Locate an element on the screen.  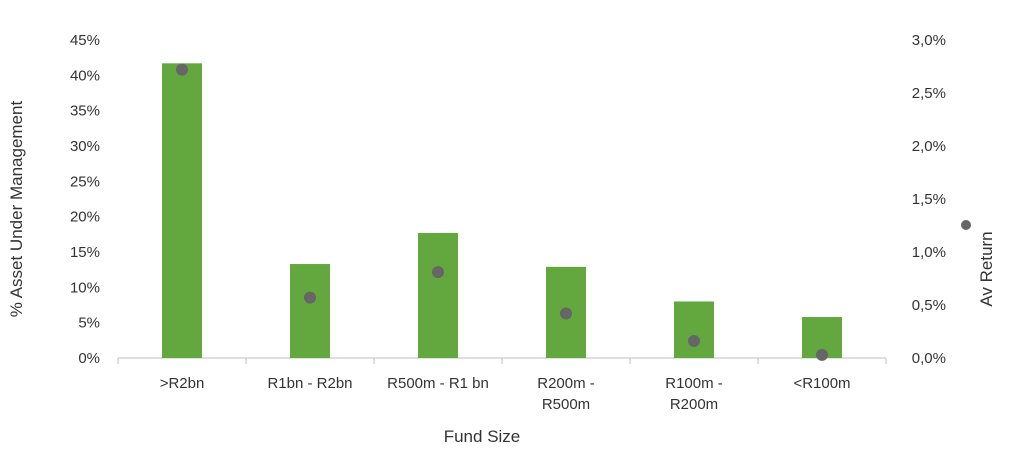
y2-tick-label: 0,0% is located at coordinates (929, 358).